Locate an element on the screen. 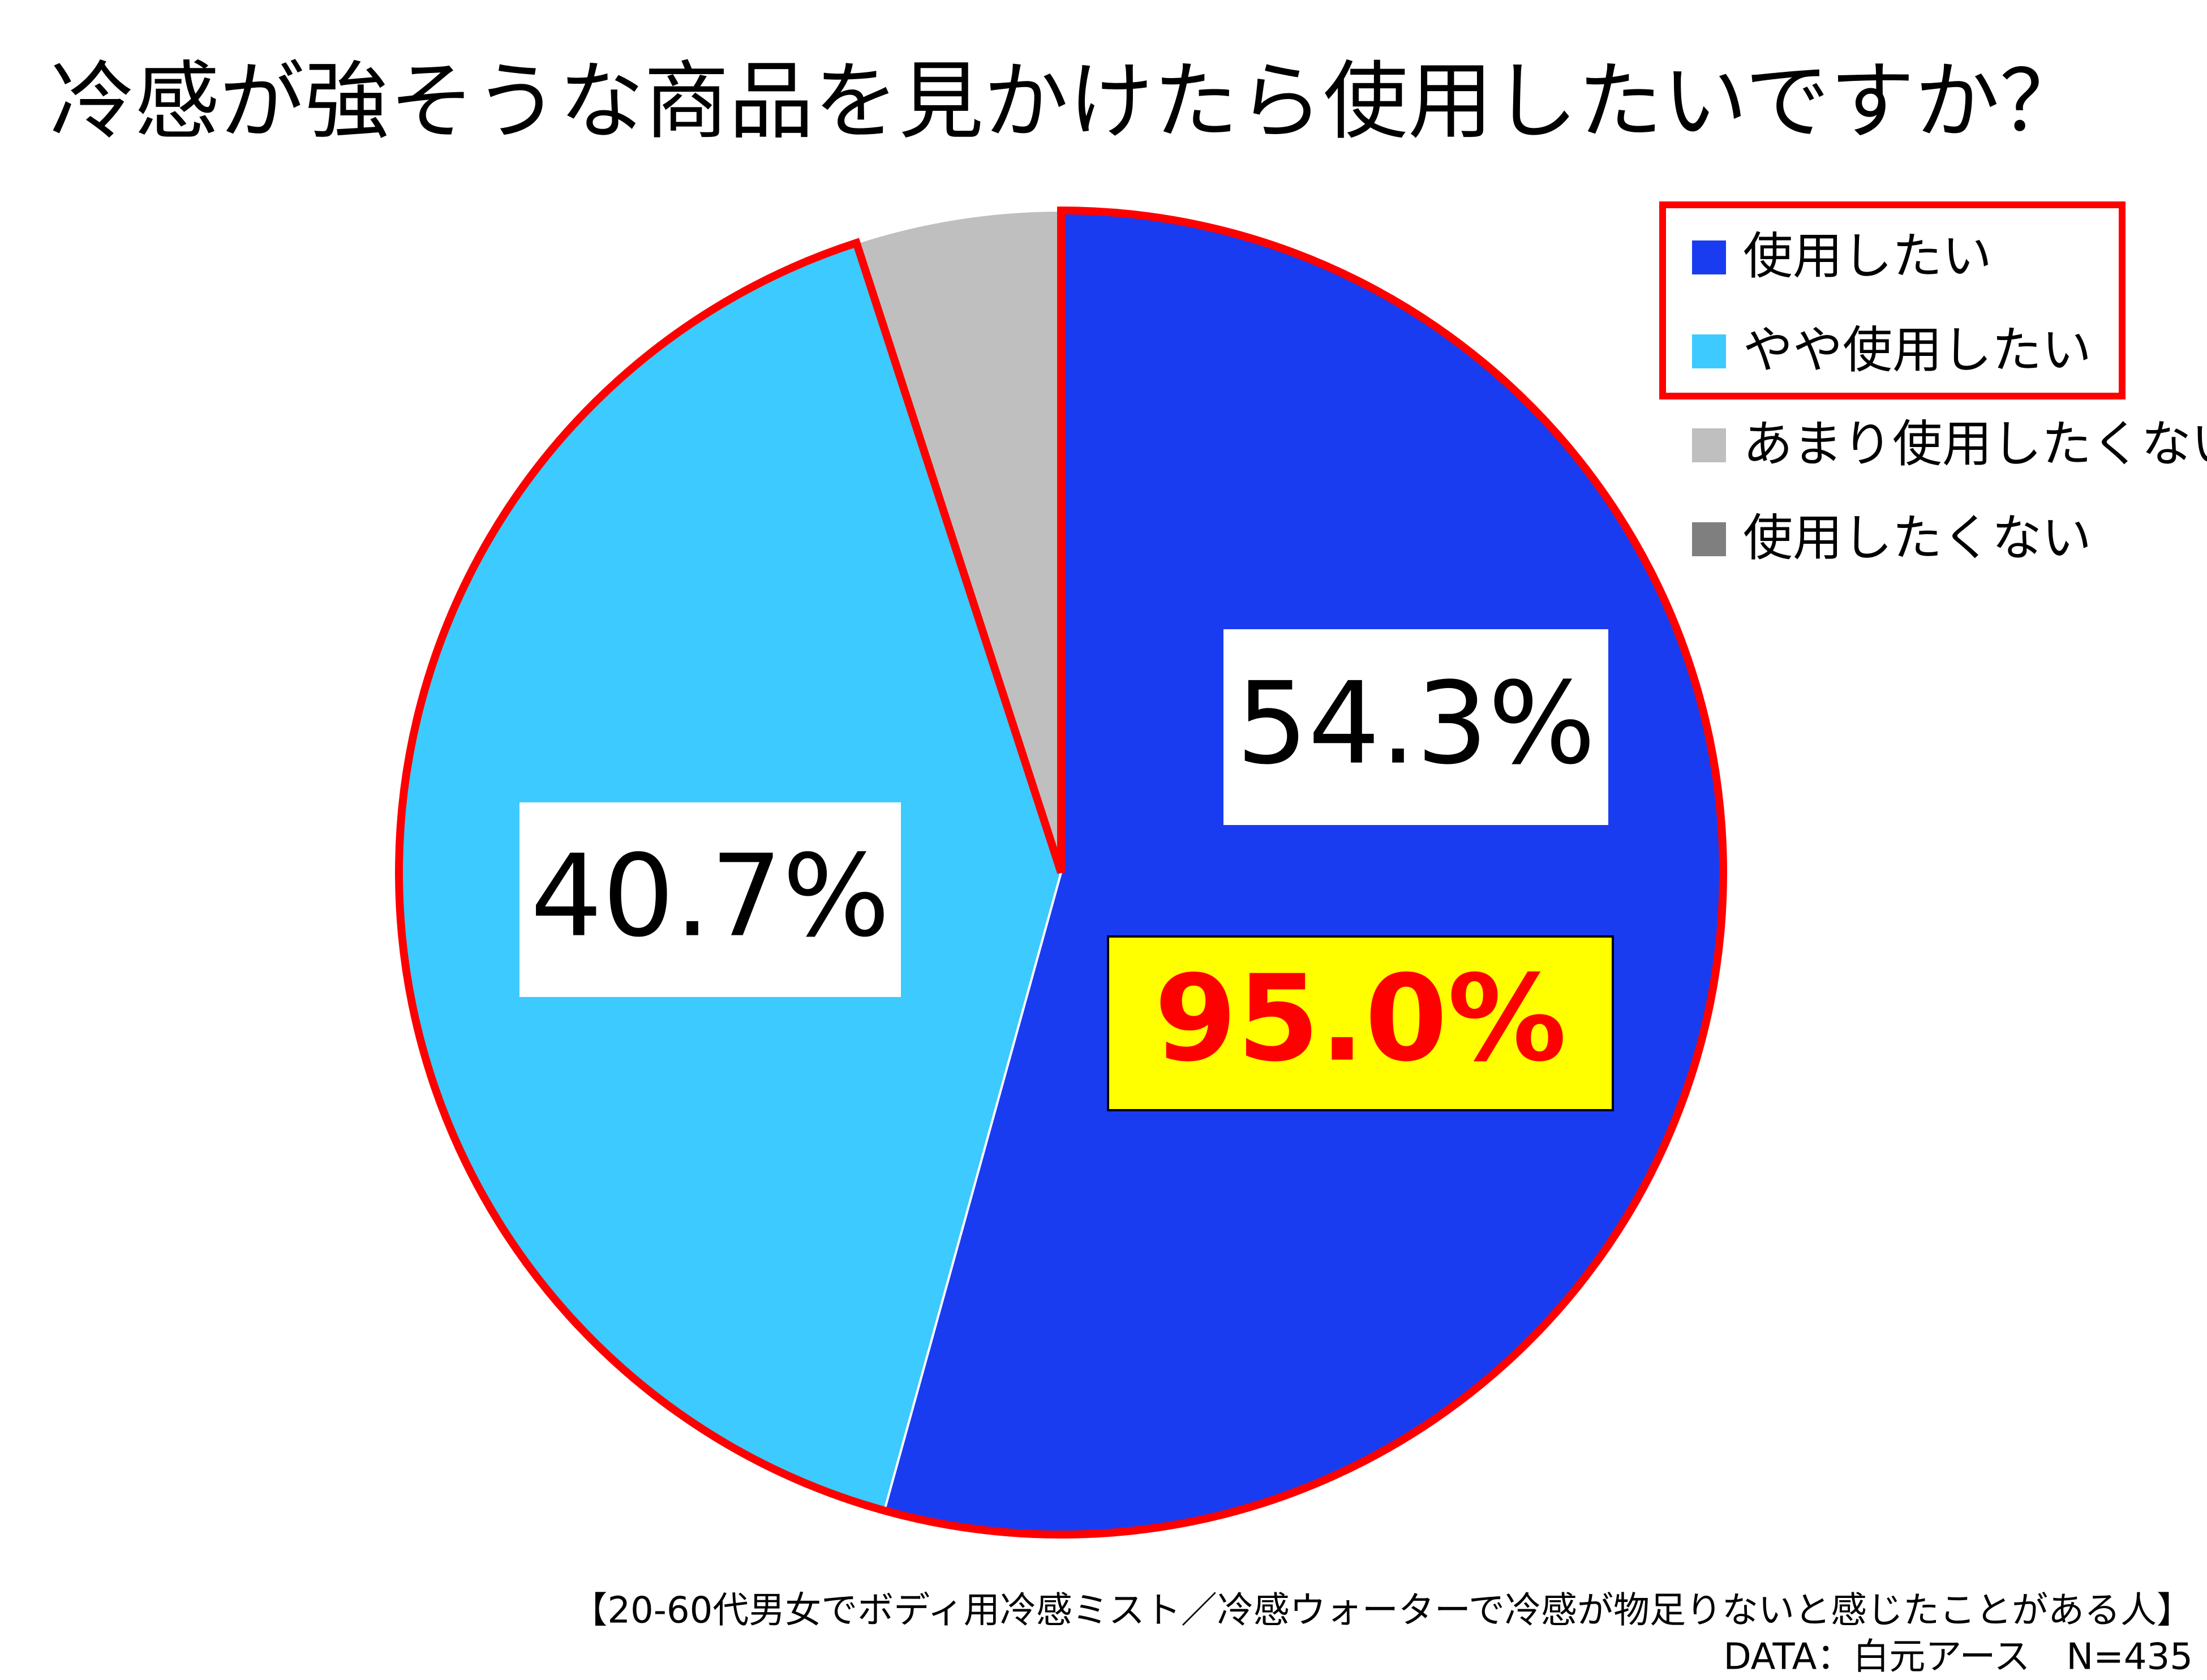 This screenshot has height=1680, width=2207. legend-label: 使用したくない is located at coordinates (1917, 538).